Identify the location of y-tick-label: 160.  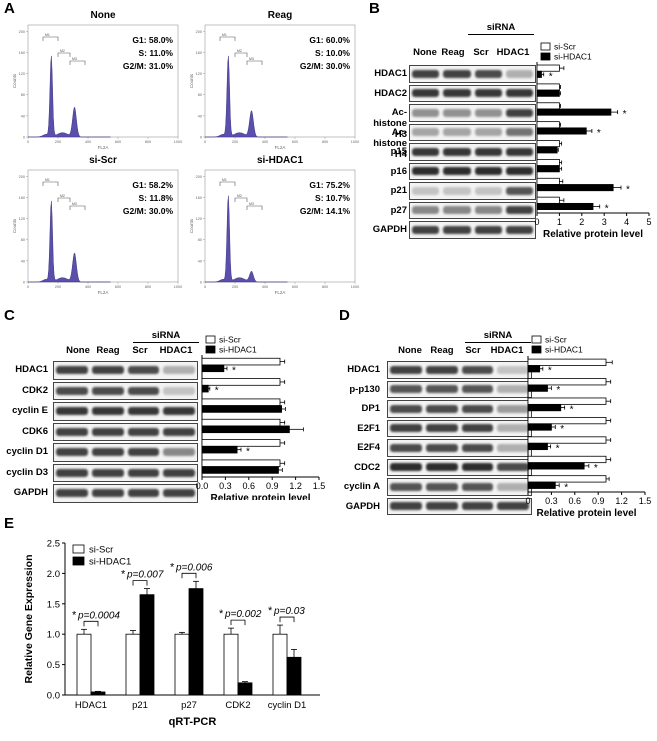
(199, 198).